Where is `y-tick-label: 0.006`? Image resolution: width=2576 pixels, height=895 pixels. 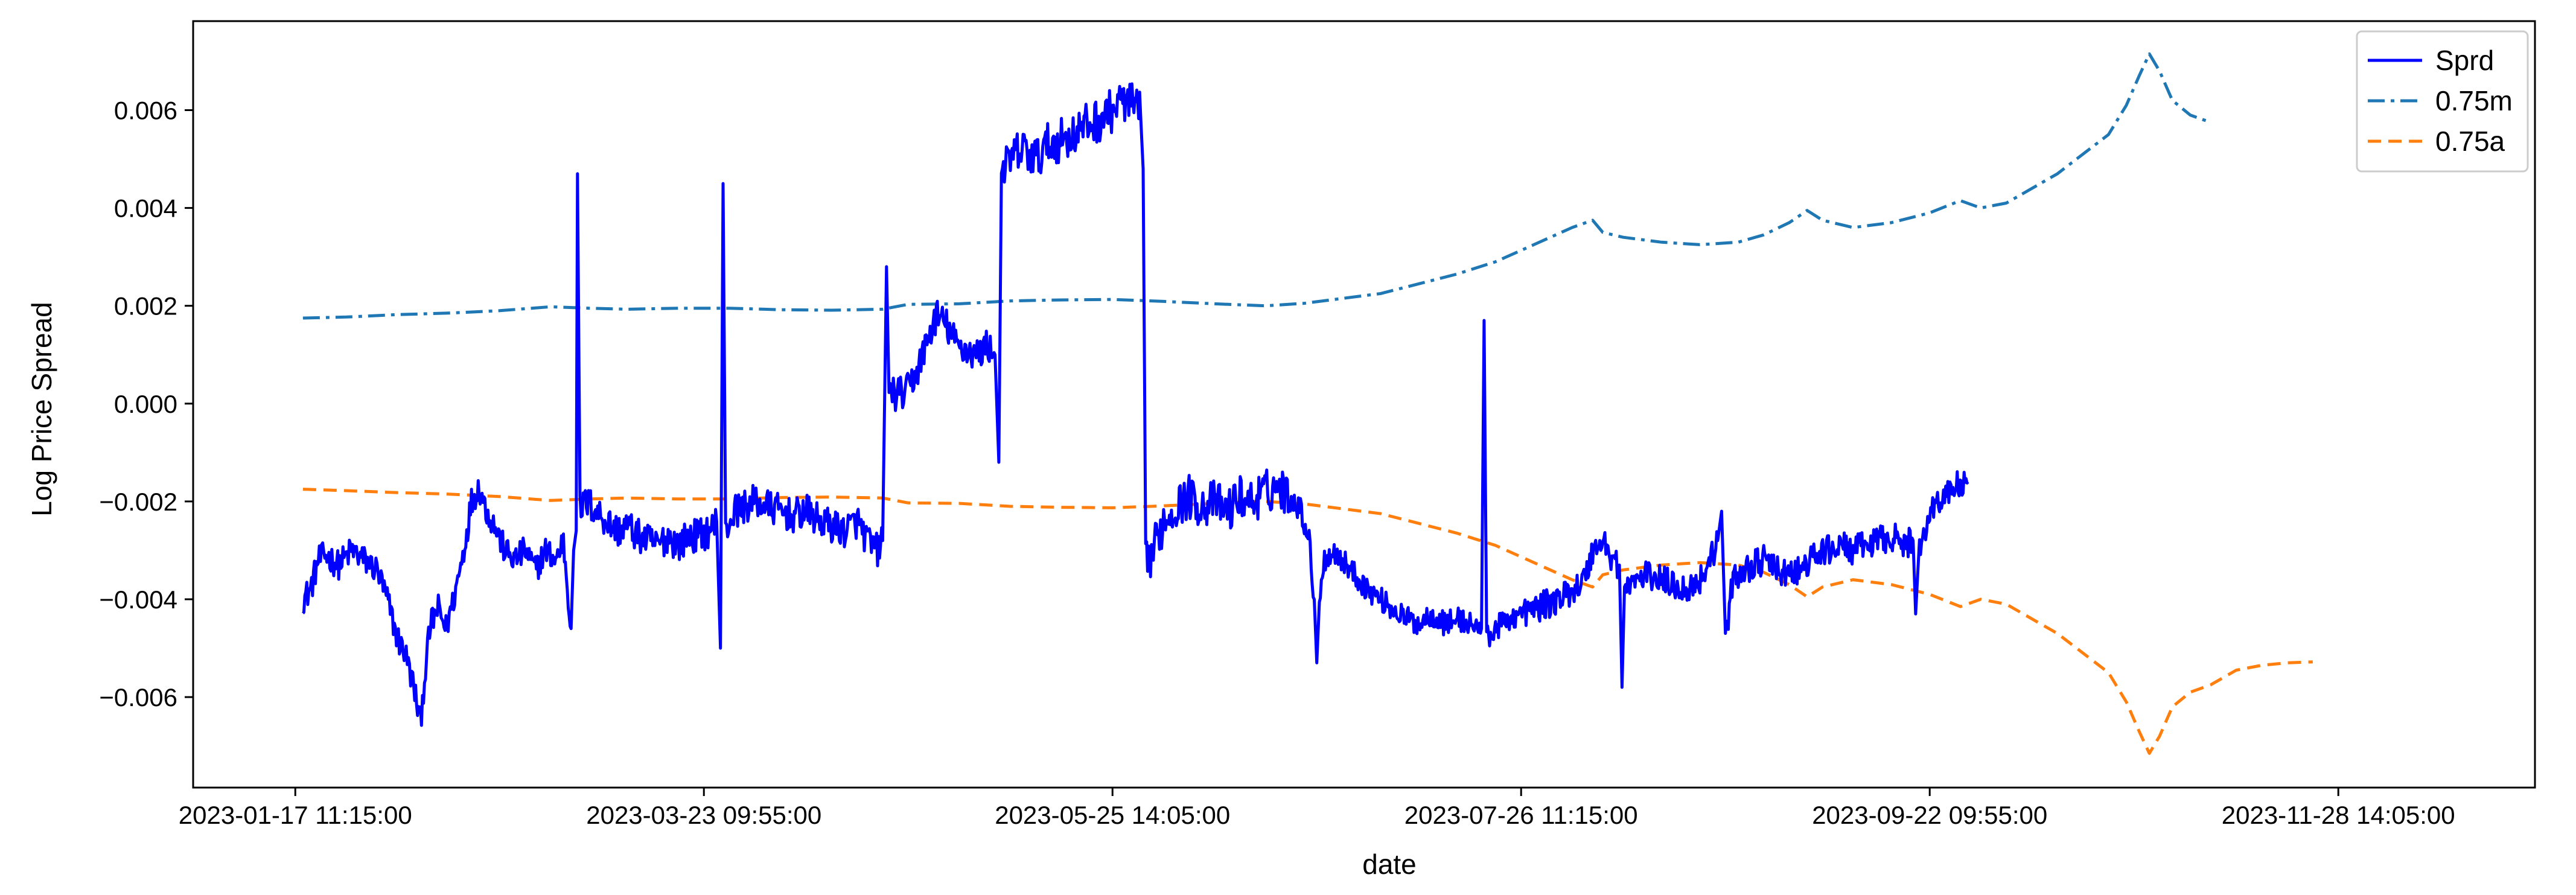
y-tick-label: 0.006 is located at coordinates (145, 111).